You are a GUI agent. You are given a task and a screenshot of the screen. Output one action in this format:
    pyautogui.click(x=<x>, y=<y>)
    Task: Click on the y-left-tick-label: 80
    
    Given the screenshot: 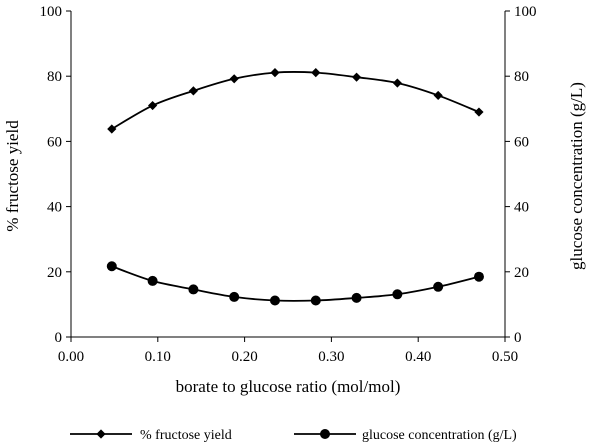 What is the action you would take?
    pyautogui.click(x=54, y=77)
    